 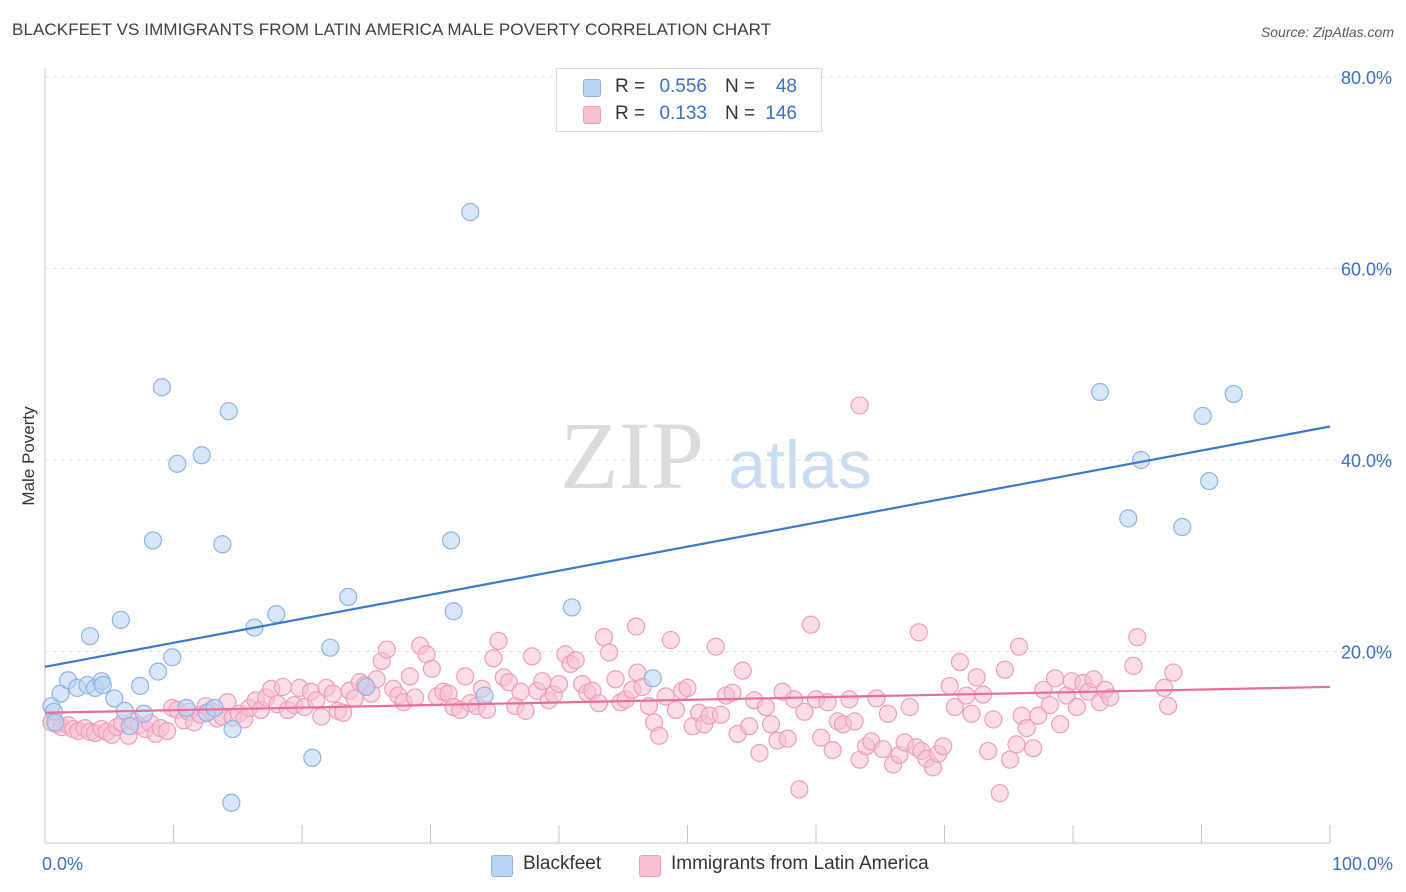 I want to click on n-label: N =, so click(x=740, y=113).